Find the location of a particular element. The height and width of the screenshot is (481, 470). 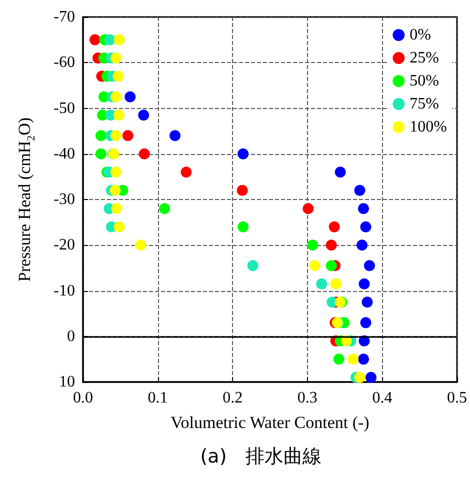

y-tick-label: -50 is located at coordinates (64, 108).